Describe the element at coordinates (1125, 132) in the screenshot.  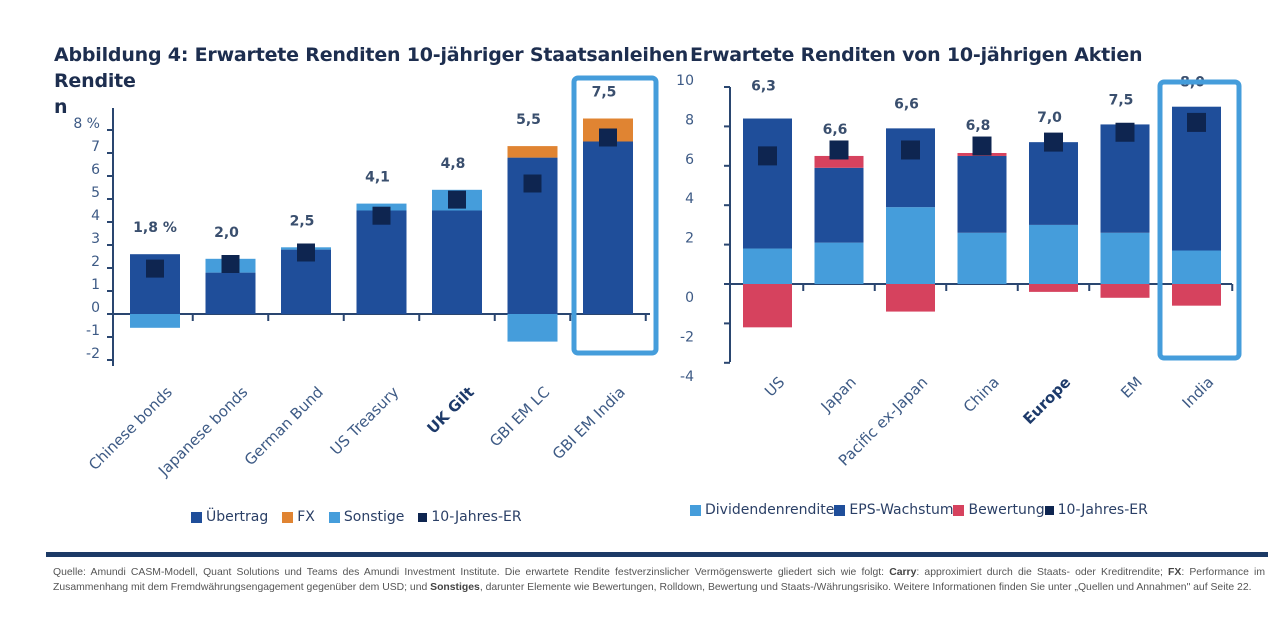
I see `marker-10-jahres-er-em` at that location.